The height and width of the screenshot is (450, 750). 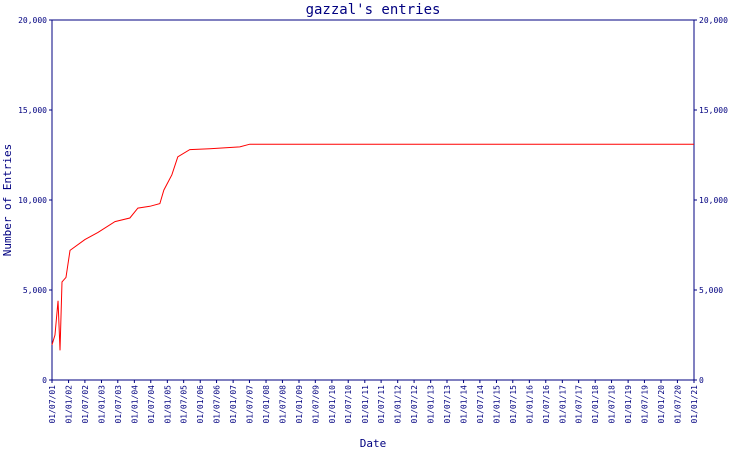 I want to click on x-tick-label: 01/01/05, so click(x=167, y=404).